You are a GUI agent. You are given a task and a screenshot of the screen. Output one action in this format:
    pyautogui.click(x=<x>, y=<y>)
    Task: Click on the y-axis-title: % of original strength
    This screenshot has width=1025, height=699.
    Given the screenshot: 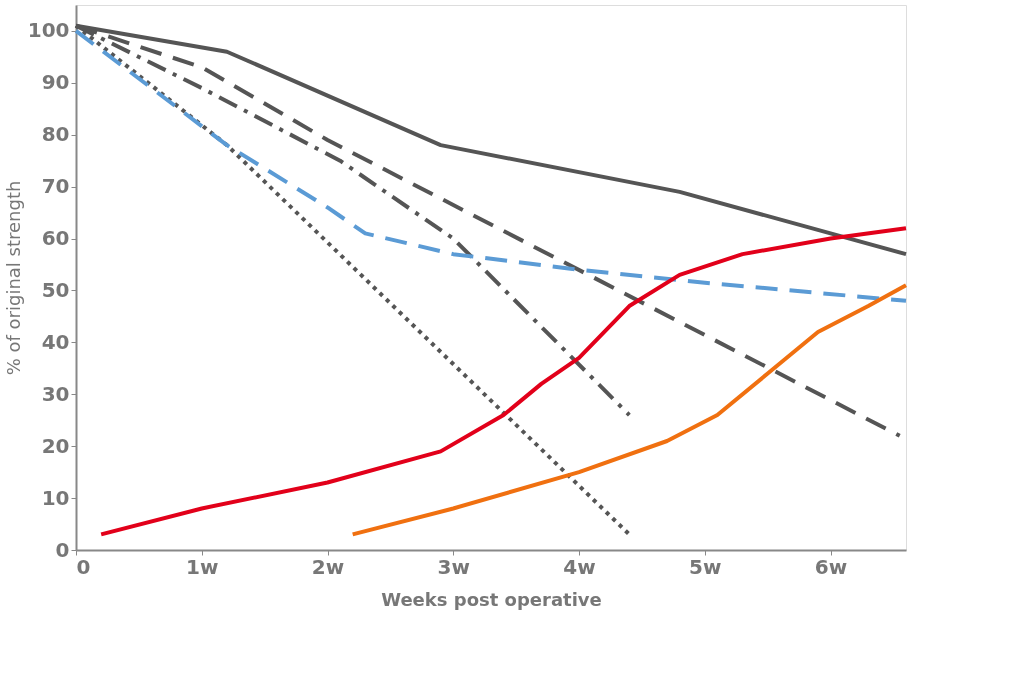 What is the action you would take?
    pyautogui.click(x=13, y=278)
    